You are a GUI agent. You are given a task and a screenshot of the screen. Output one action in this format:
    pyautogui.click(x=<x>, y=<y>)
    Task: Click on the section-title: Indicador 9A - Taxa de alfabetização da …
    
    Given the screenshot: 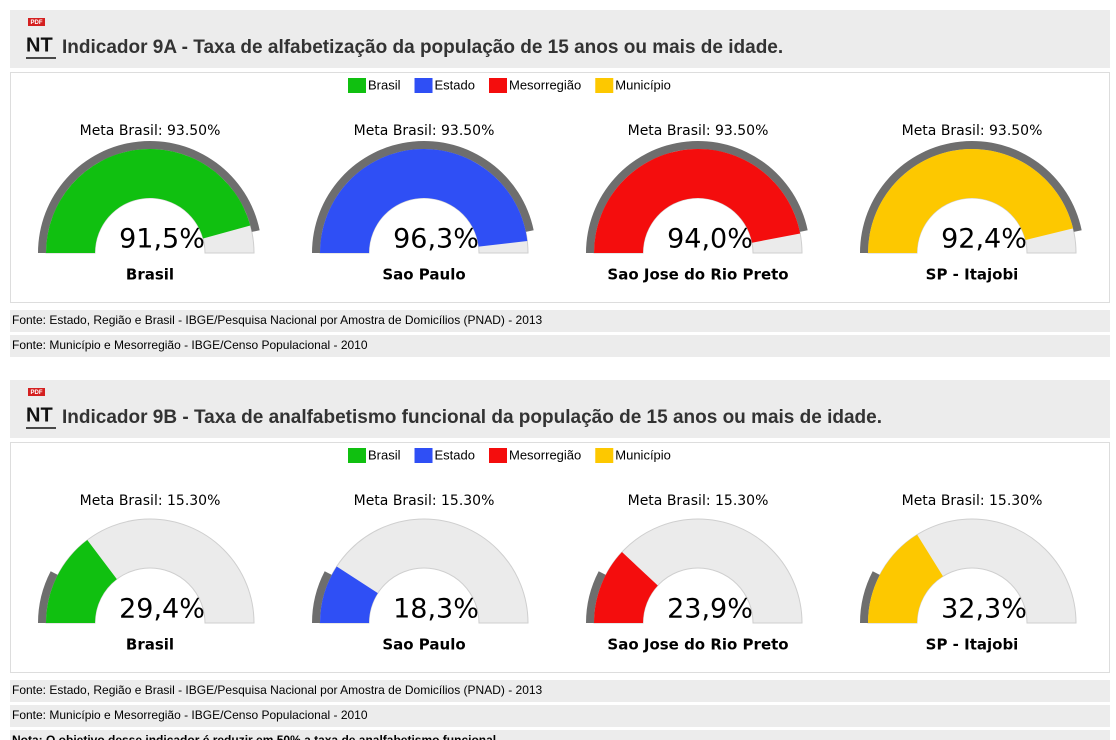 What is the action you would take?
    pyautogui.click(x=422, y=47)
    